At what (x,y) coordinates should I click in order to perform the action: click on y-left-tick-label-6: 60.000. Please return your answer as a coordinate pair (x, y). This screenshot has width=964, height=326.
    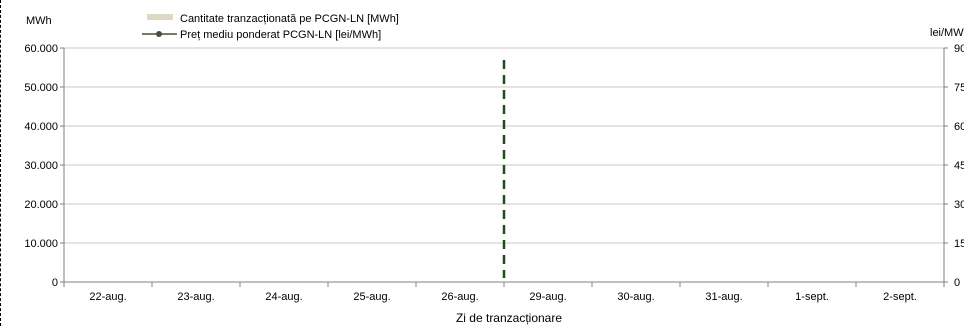
    Looking at the image, I should click on (41, 49).